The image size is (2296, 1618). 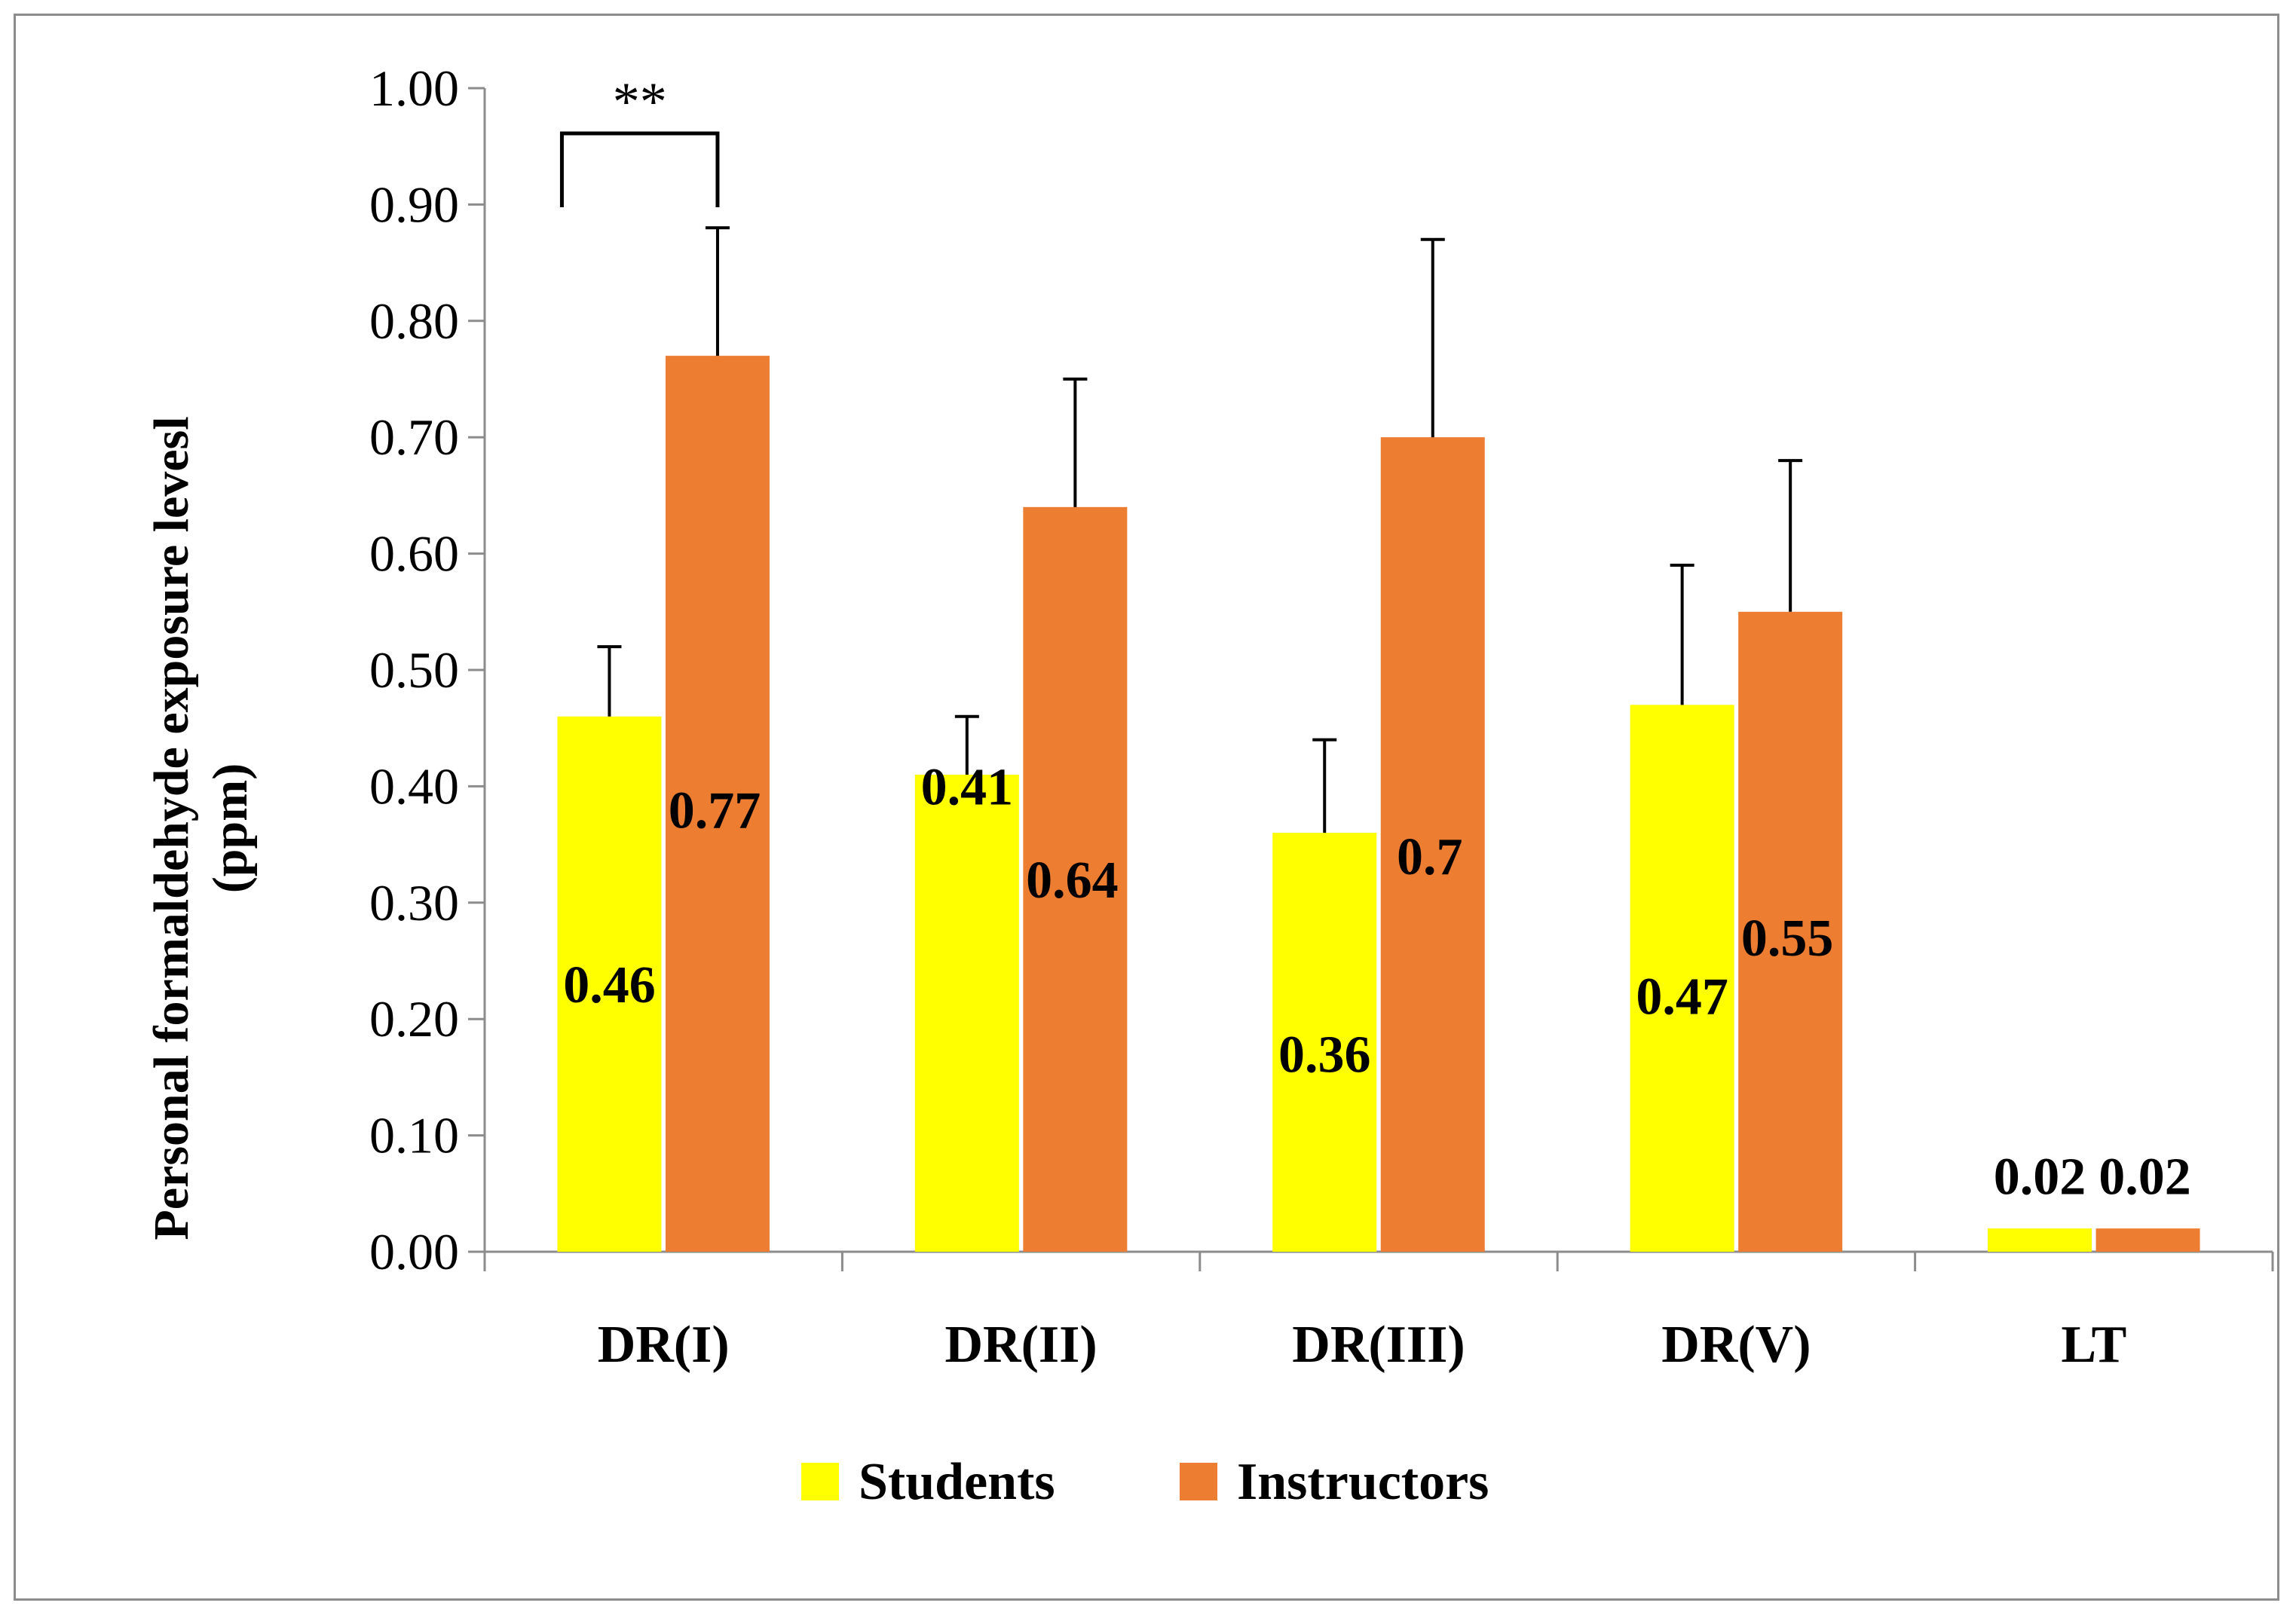 I want to click on significance-annotation: **, so click(x=639, y=139).